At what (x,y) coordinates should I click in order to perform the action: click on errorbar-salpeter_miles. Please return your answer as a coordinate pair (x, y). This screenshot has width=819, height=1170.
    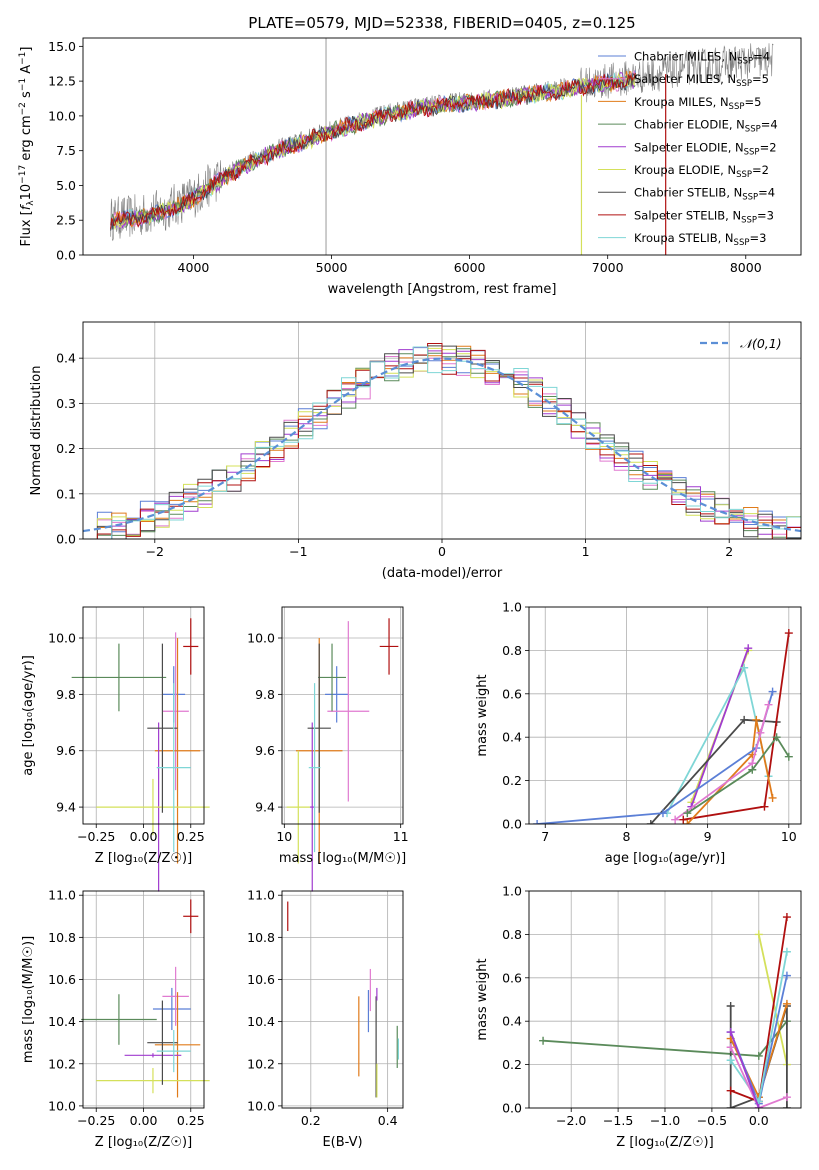
    Looking at the image, I should click on (348, 711).